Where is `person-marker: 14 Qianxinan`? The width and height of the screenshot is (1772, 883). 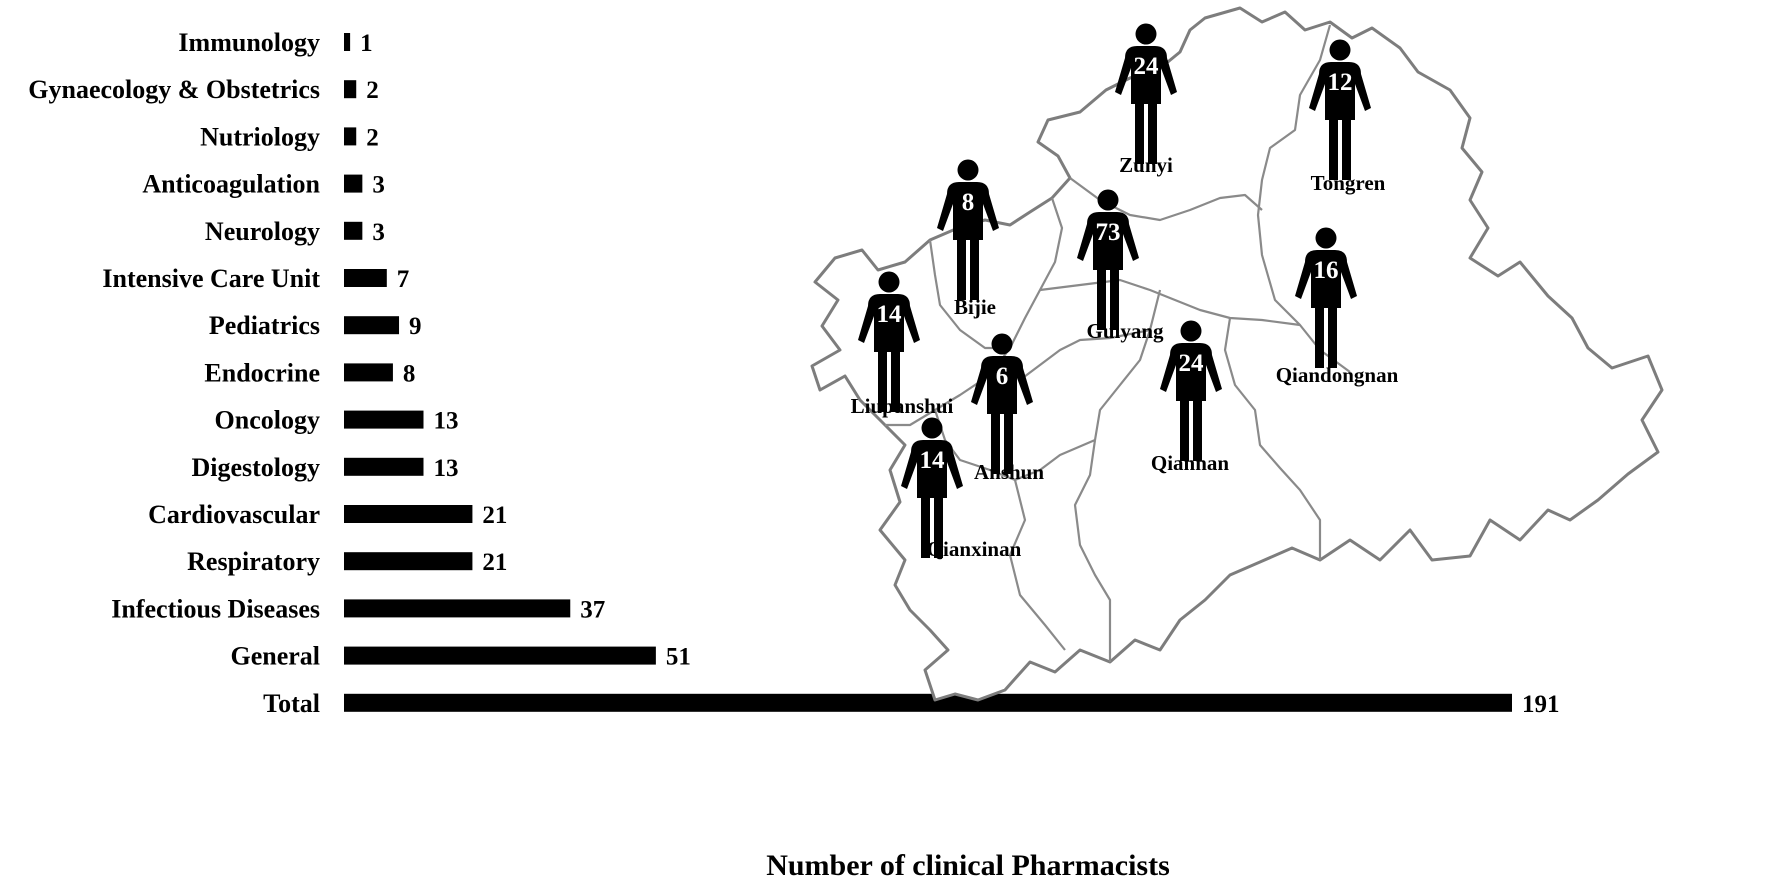
person-marker: 14 Qianxinan is located at coordinates (961, 489).